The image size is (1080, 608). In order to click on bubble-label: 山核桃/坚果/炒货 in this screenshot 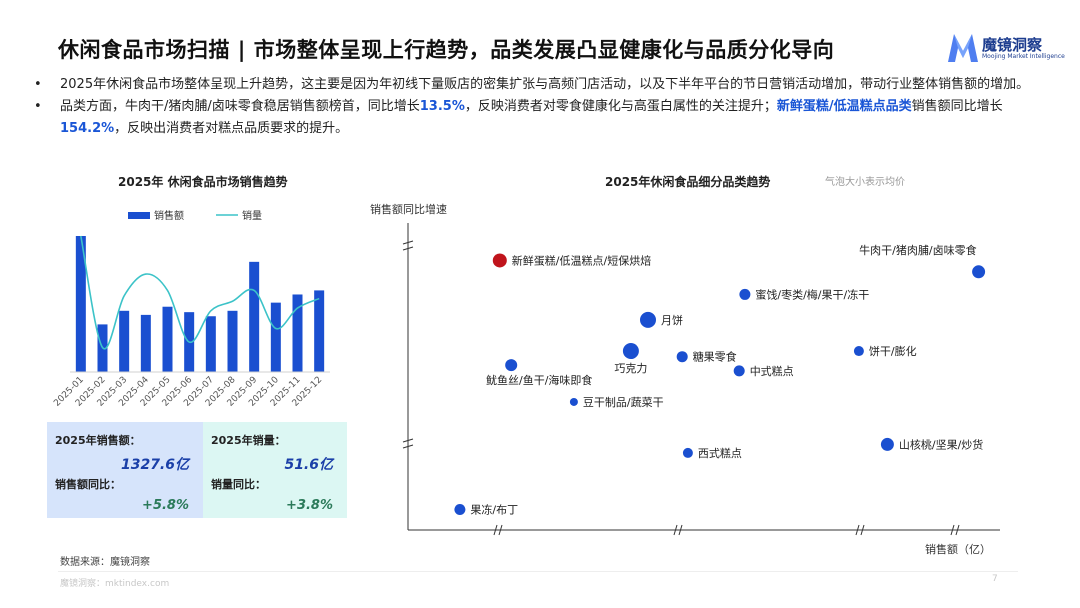, I will do `click(941, 444)`.